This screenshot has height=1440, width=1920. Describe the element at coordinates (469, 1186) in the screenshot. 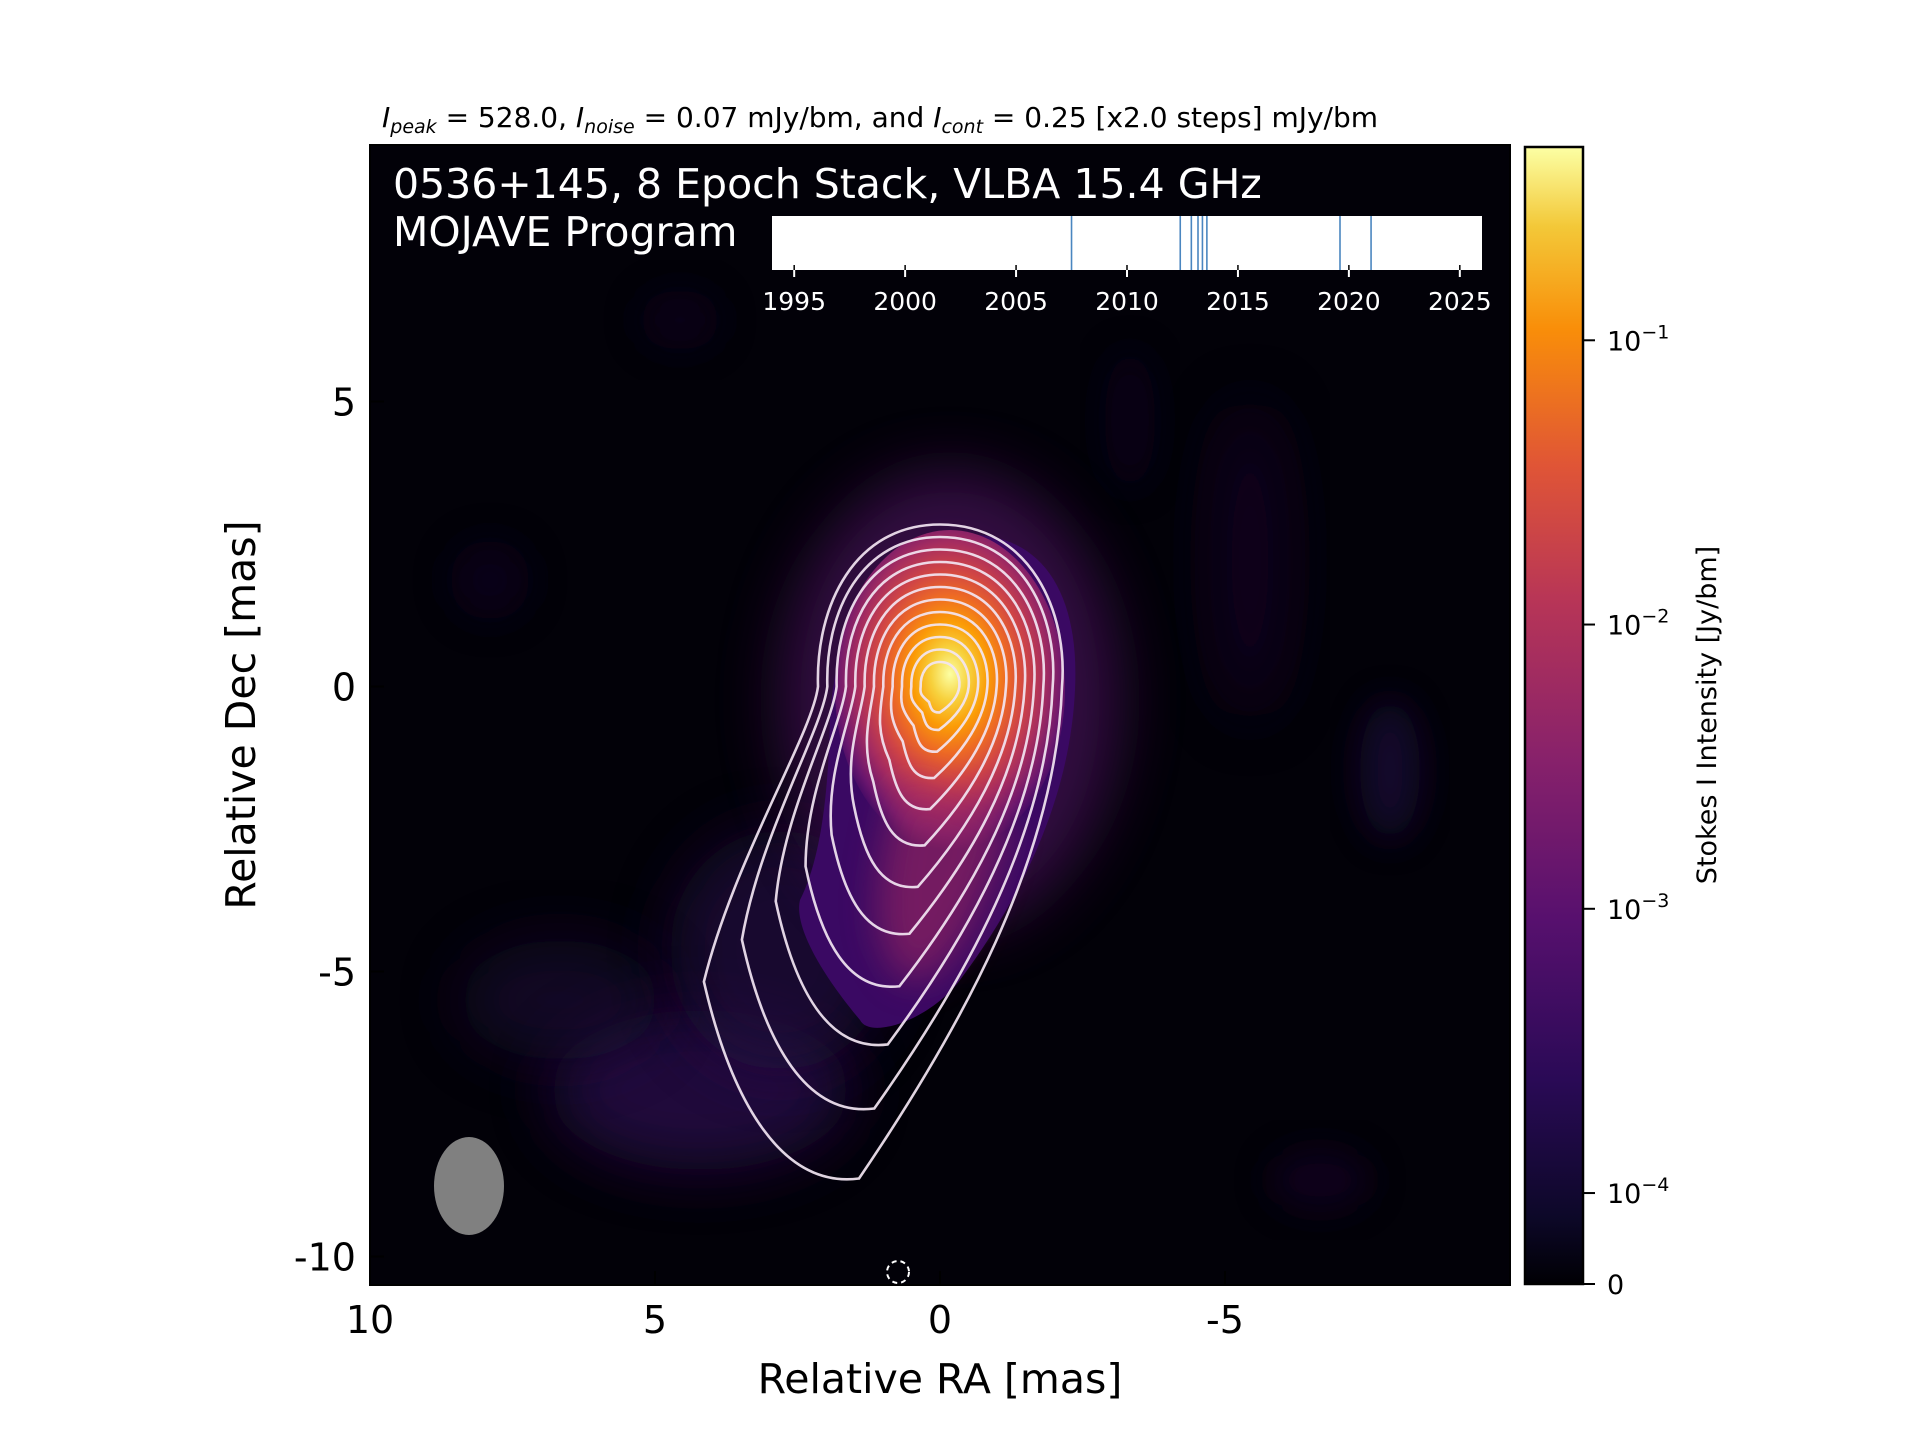

I see `beam-ellipse` at that location.